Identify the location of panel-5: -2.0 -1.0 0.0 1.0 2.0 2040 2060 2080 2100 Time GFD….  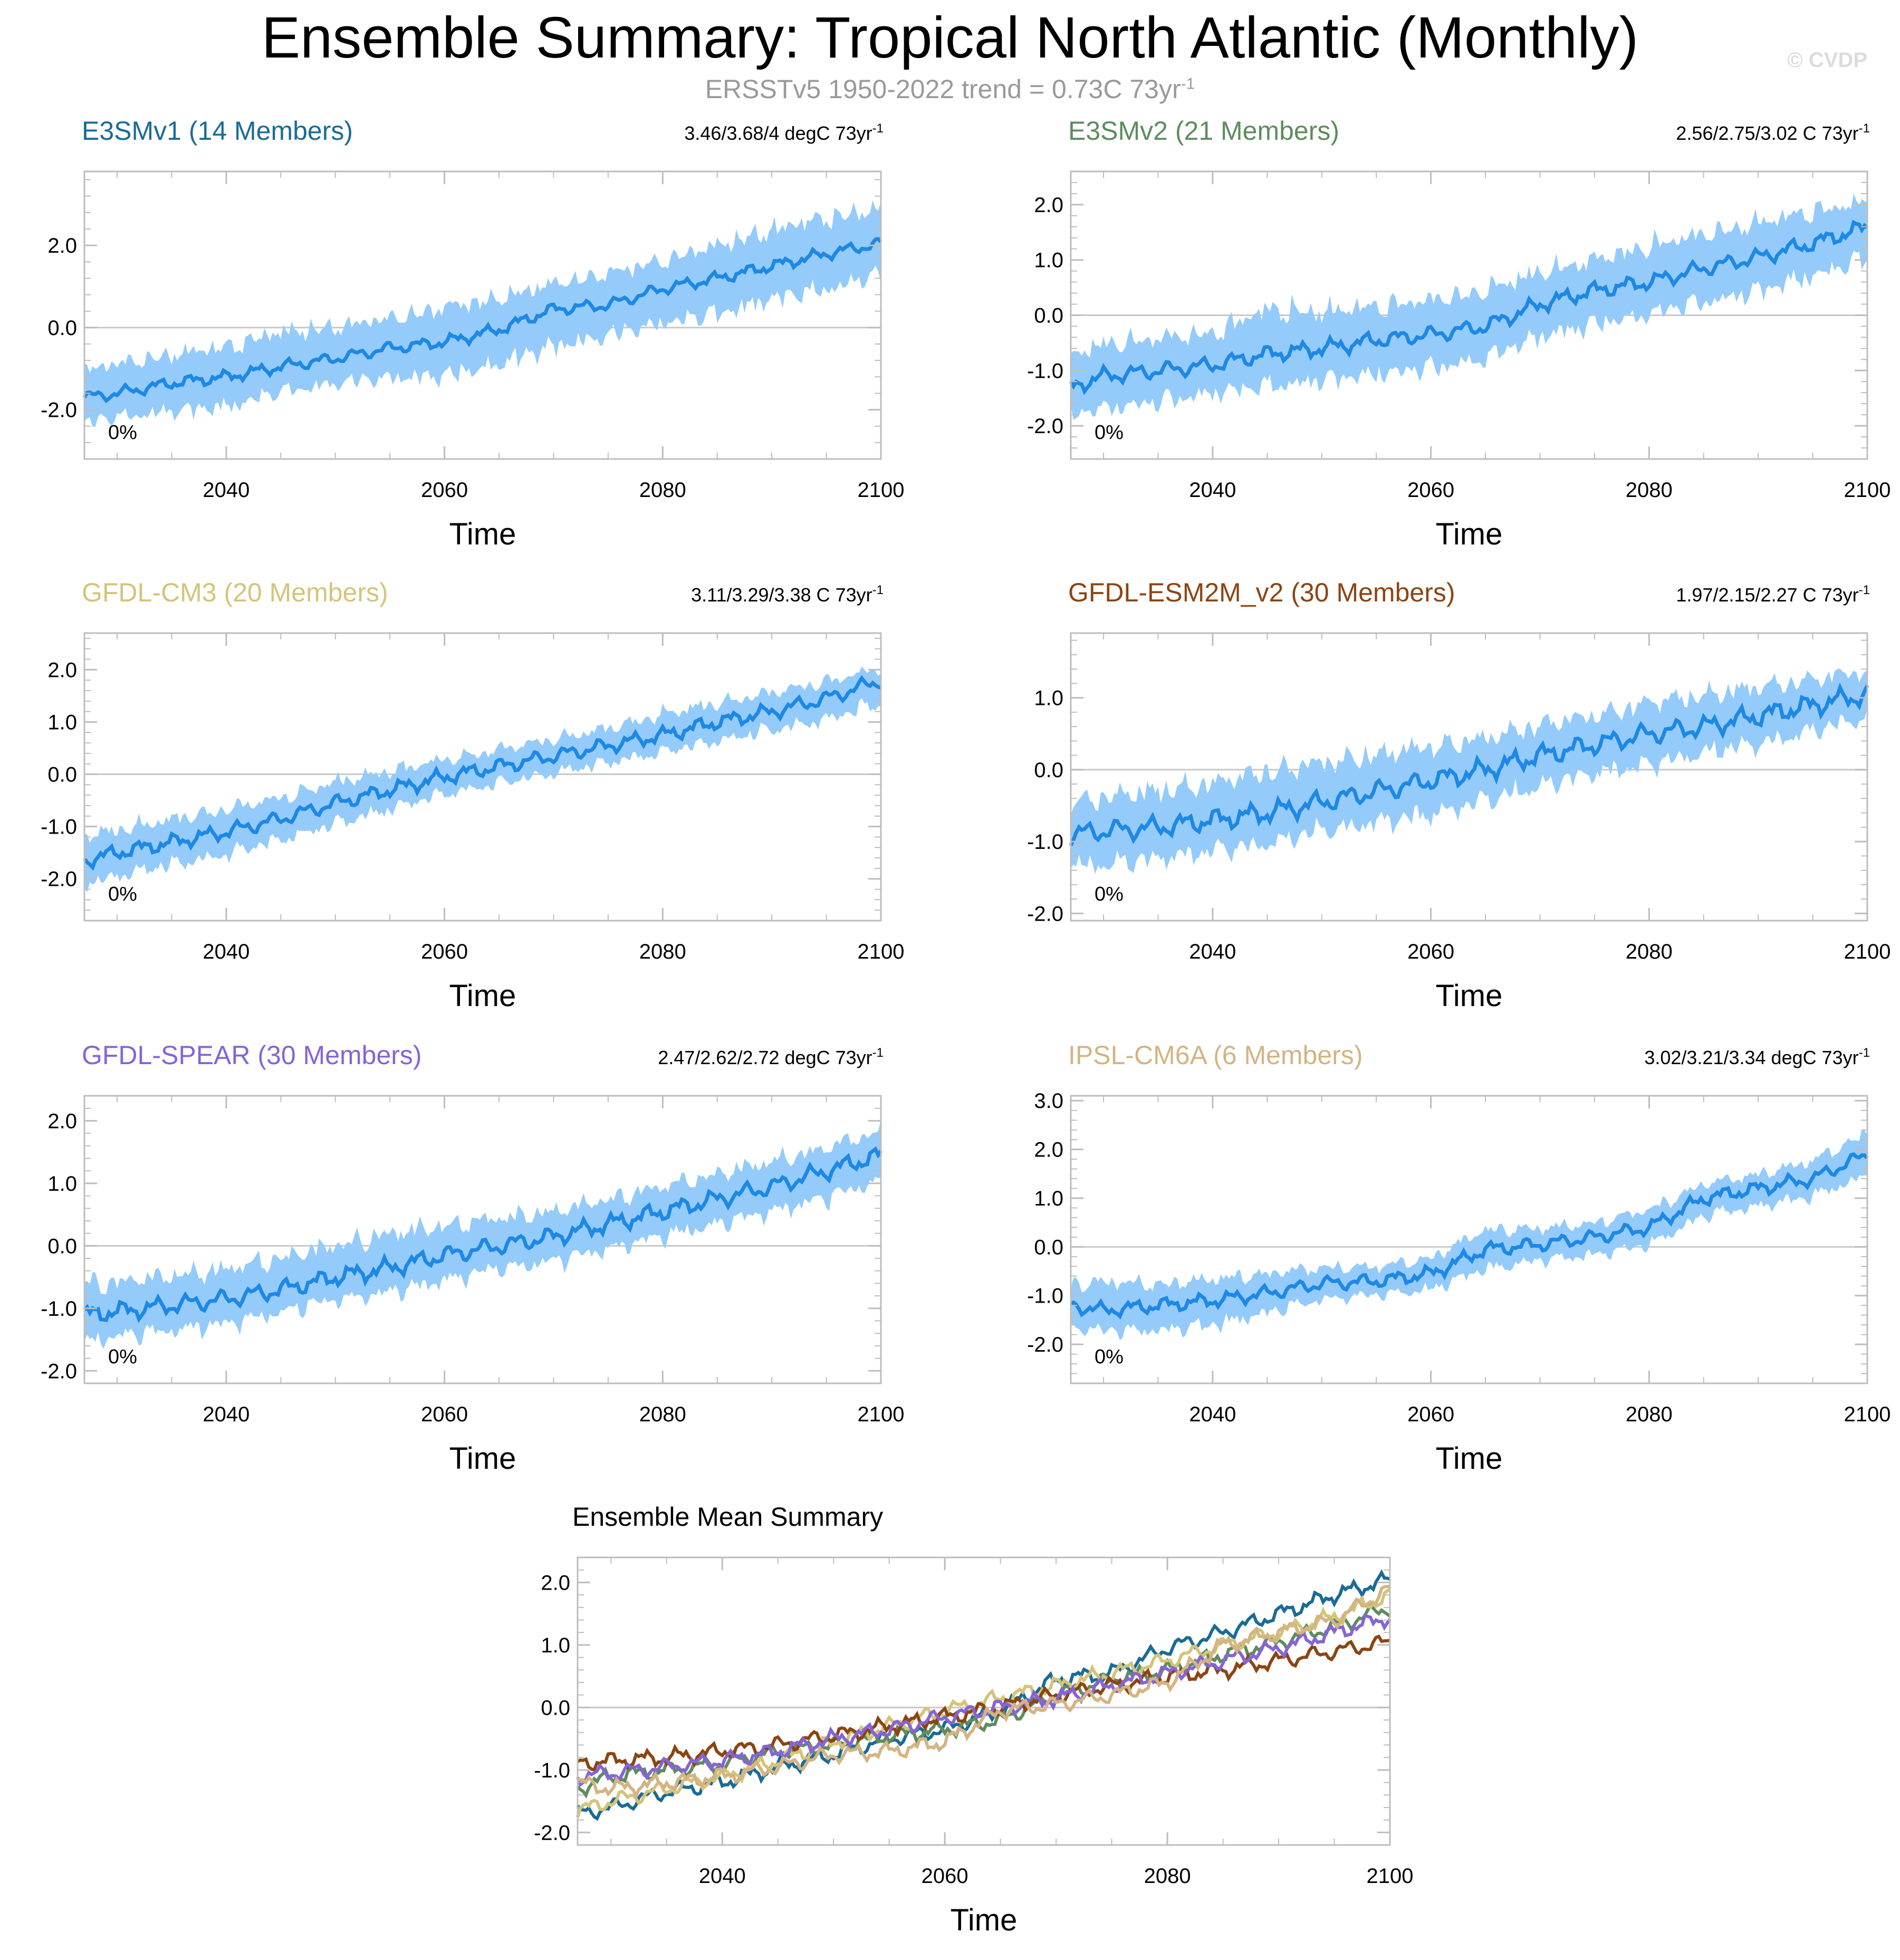
(472, 1258).